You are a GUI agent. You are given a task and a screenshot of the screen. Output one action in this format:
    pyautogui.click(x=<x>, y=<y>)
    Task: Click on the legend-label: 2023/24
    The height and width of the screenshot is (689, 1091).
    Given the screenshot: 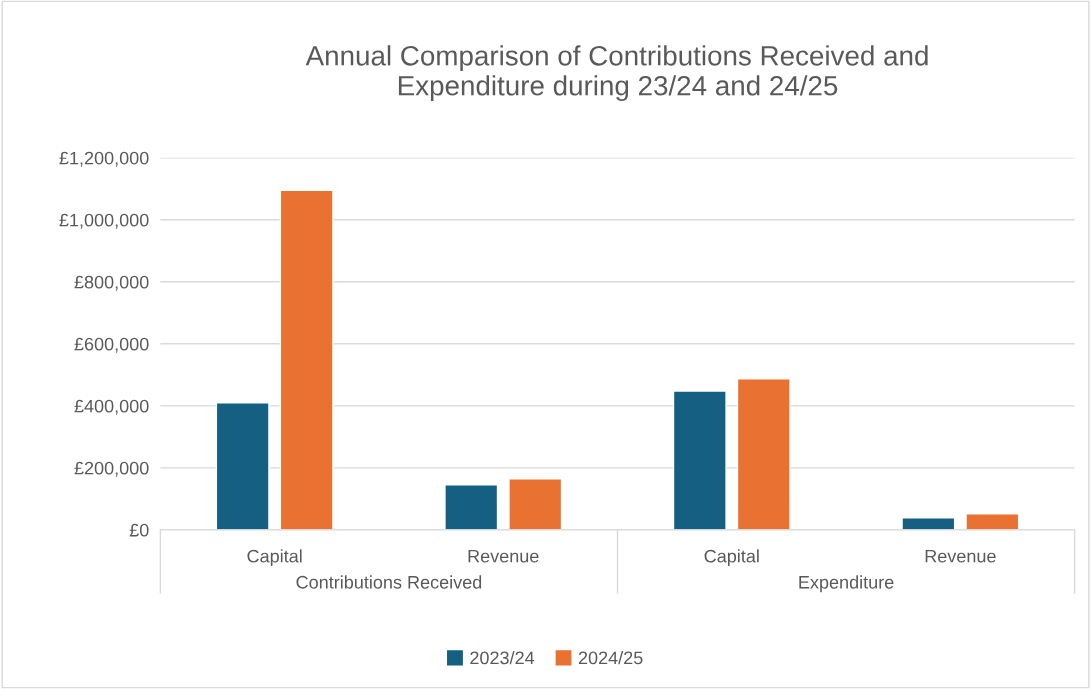 What is the action you would take?
    pyautogui.click(x=502, y=658)
    